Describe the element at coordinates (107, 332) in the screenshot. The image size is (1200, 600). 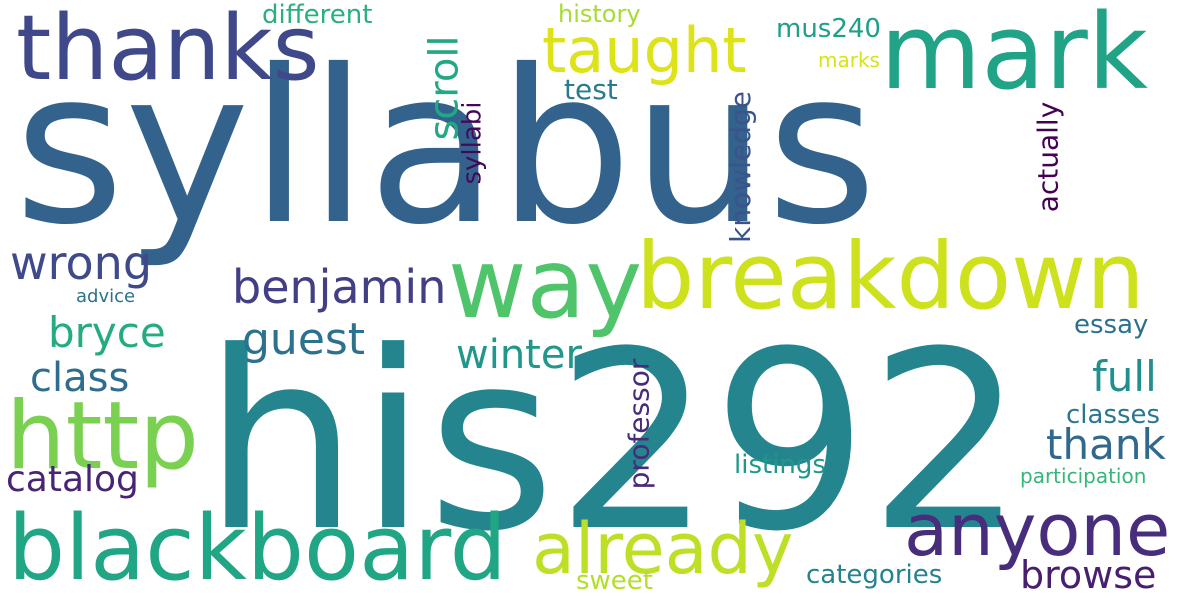
I see `word-bryce: bryce` at that location.